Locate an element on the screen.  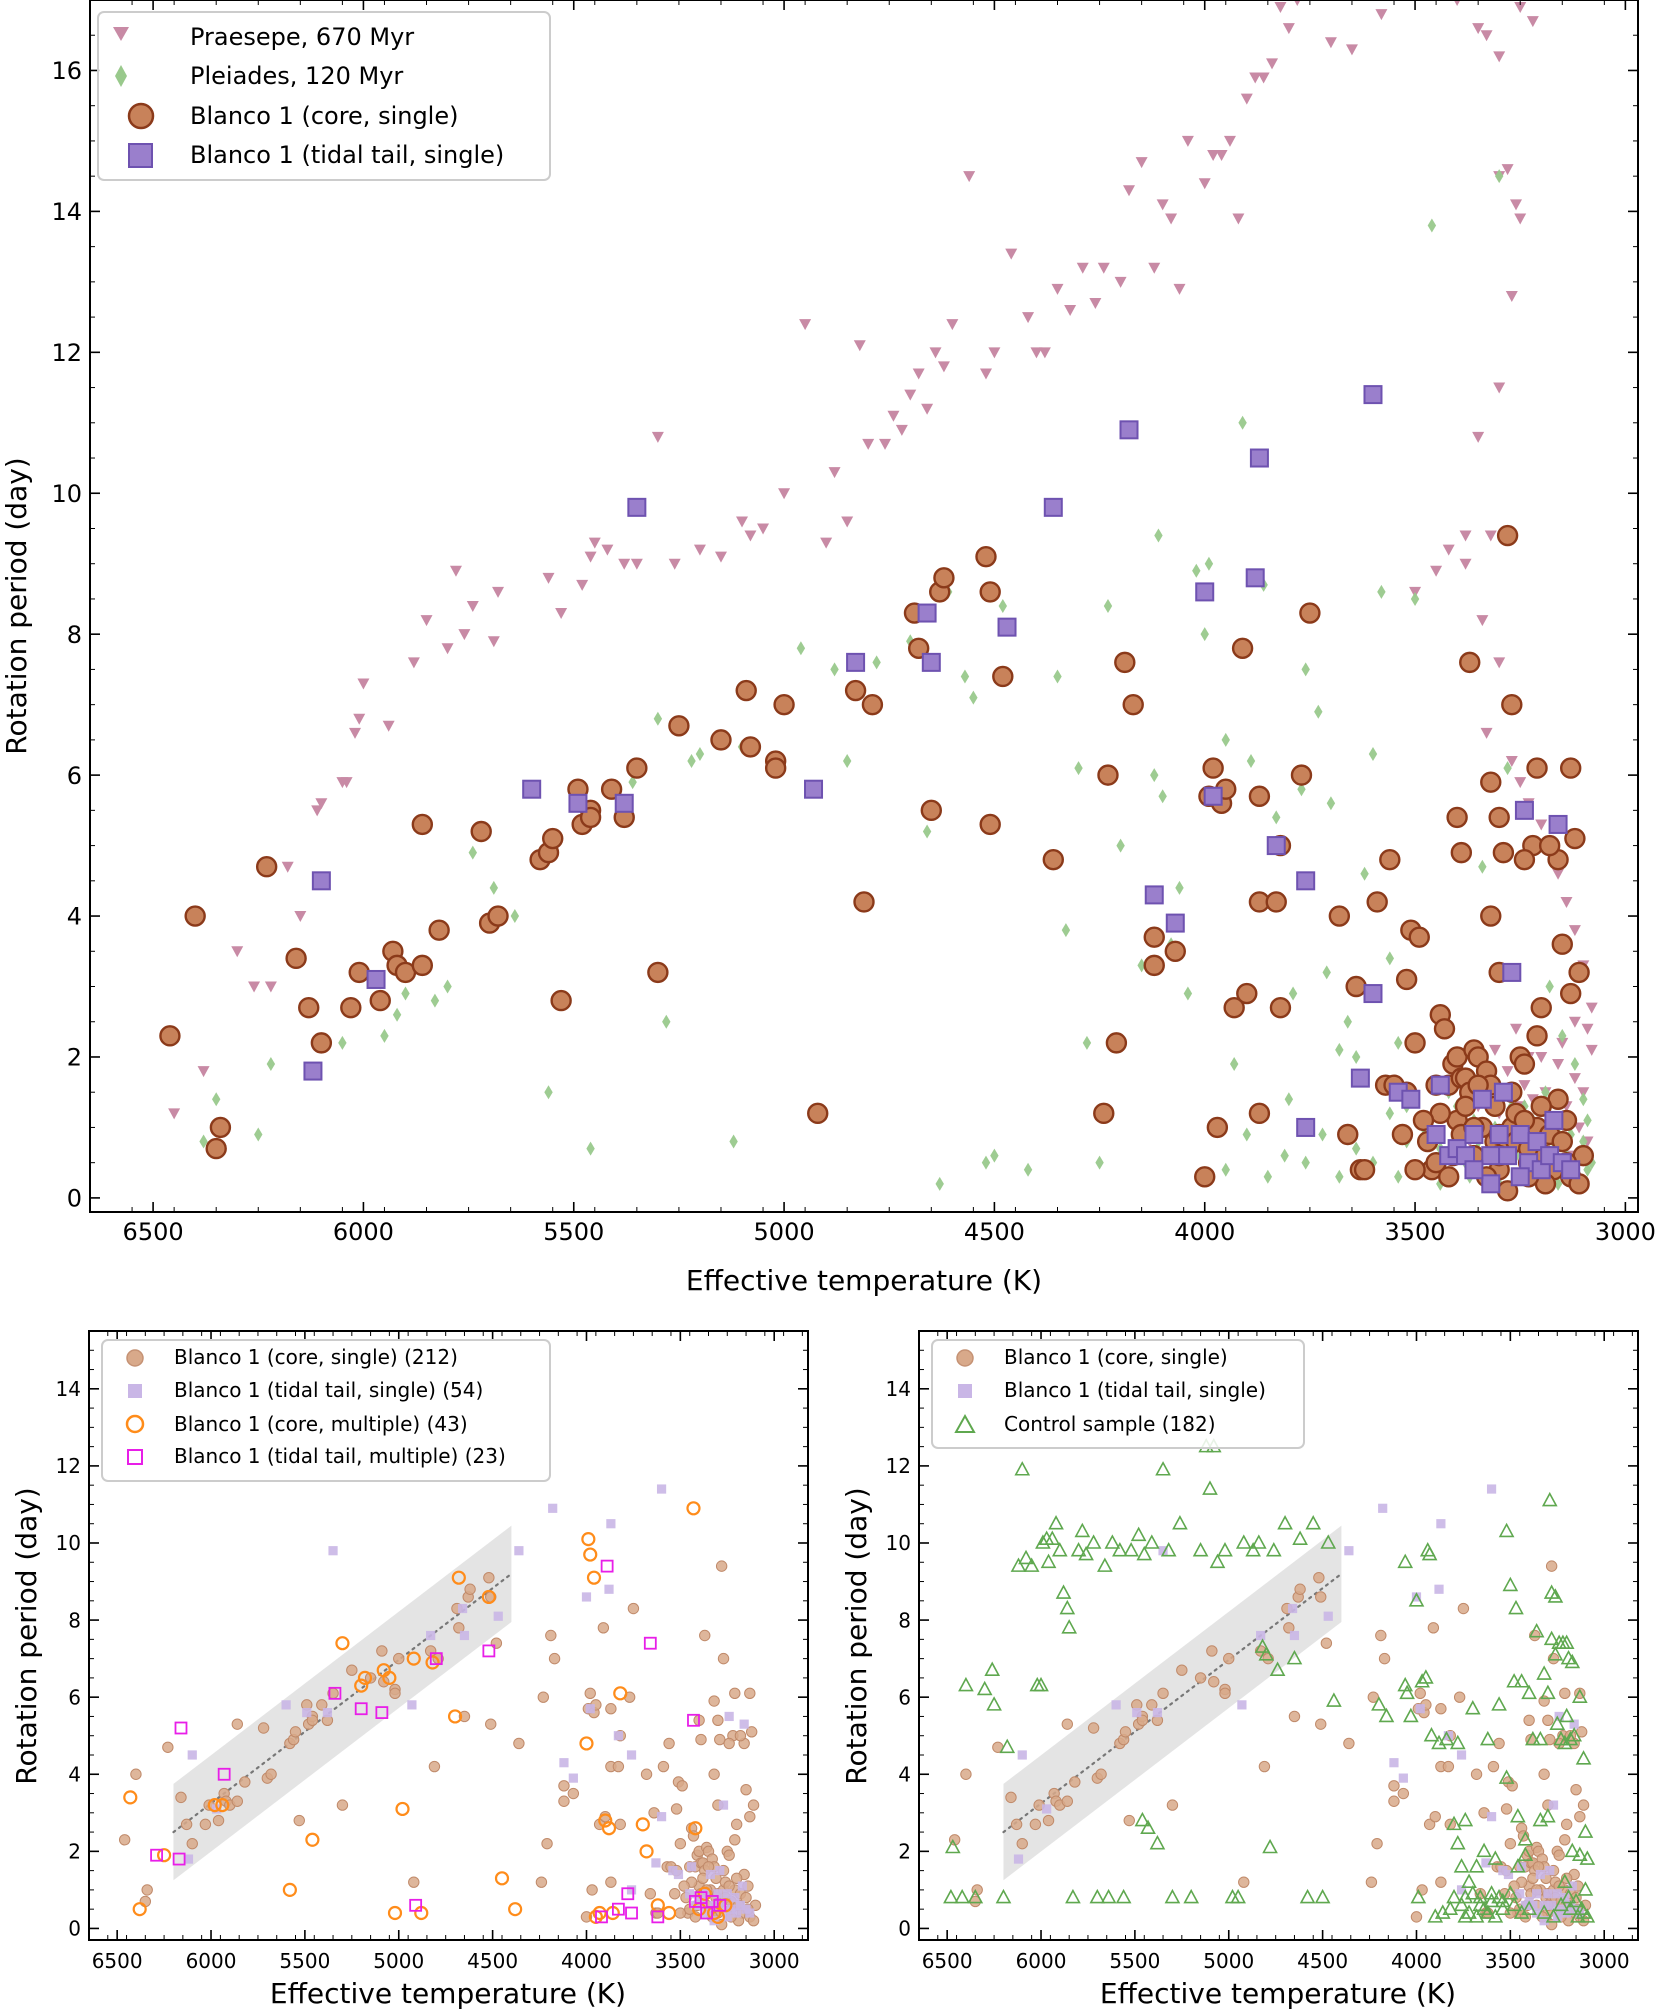
bottom-left-axes-frame is located at coordinates (448, 1635).